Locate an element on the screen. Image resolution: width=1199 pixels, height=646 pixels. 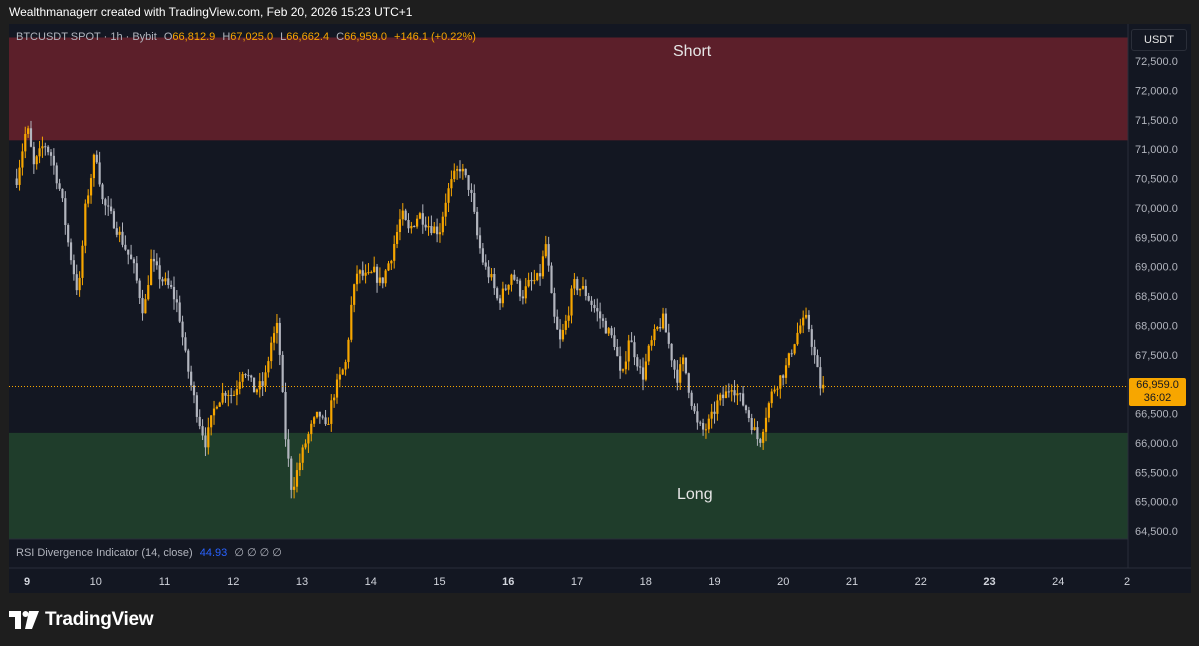
price-tick-label: 66,000.0 is located at coordinates (1156, 444).